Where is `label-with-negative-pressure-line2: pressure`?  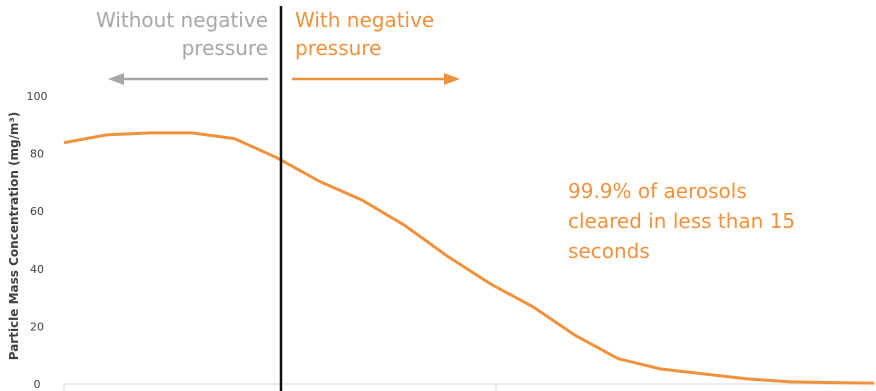
label-with-negative-pressure-line2: pressure is located at coordinates (338, 48).